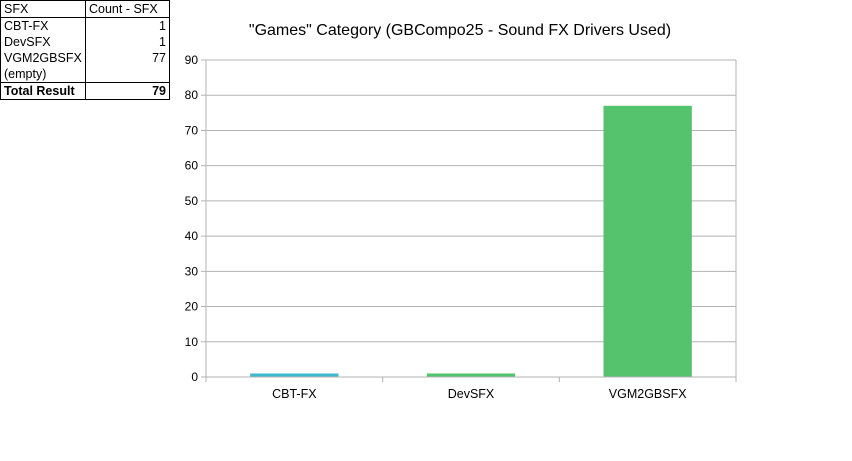  I want to click on pivot-row-value: 77, so click(127, 58).